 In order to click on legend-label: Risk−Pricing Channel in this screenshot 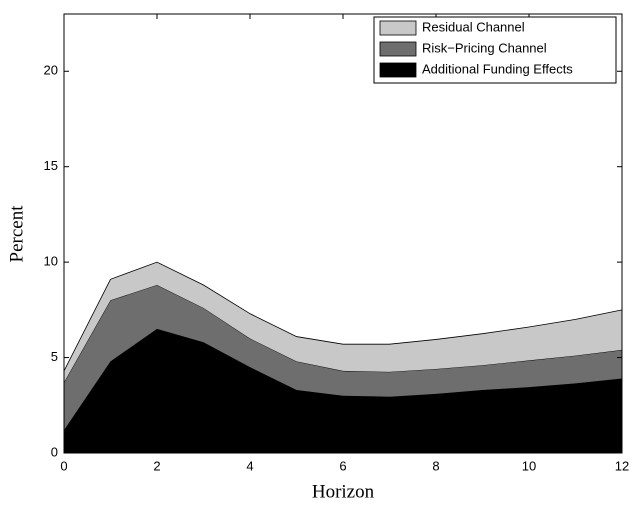, I will do `click(484, 47)`.